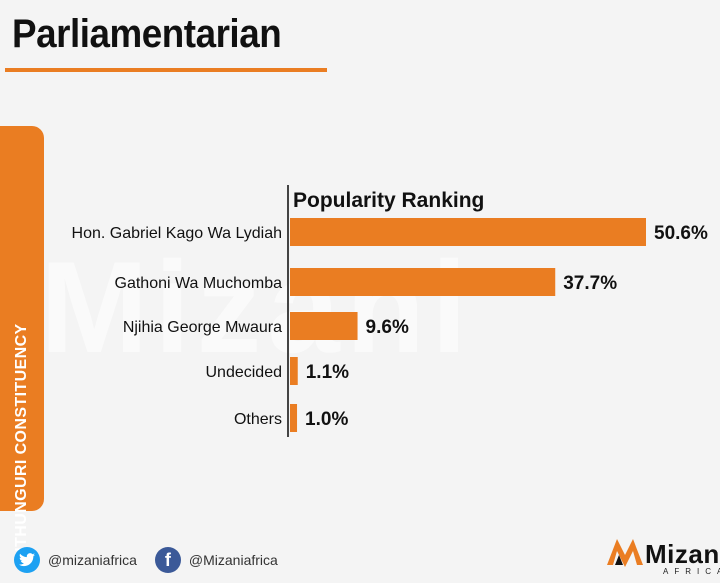 This screenshot has width=720, height=583. I want to click on facebook-icon: f, so click(167, 560).